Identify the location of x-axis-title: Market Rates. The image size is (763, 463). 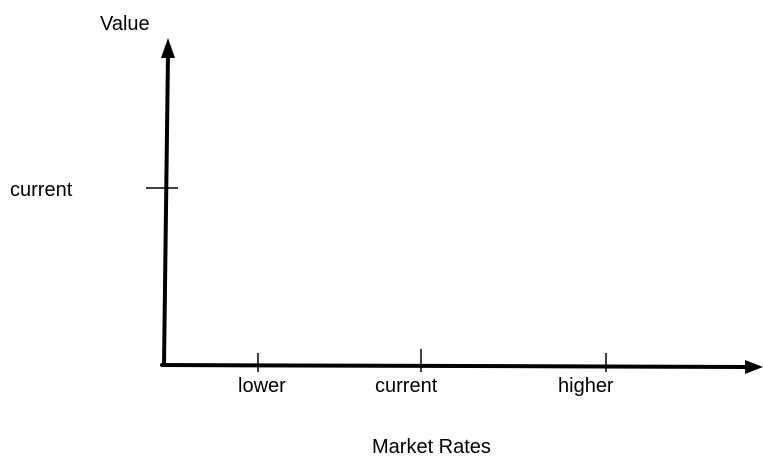
(431, 447).